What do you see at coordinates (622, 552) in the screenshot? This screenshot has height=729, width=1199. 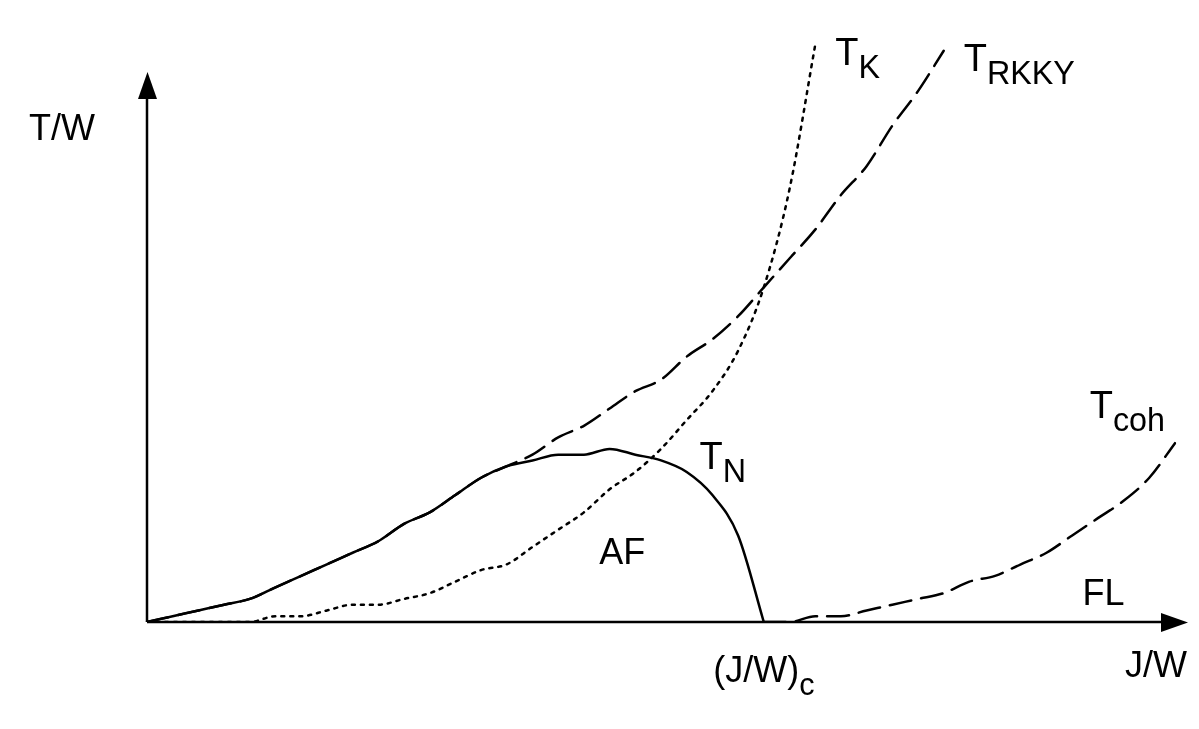 I see `annotation: AF` at bounding box center [622, 552].